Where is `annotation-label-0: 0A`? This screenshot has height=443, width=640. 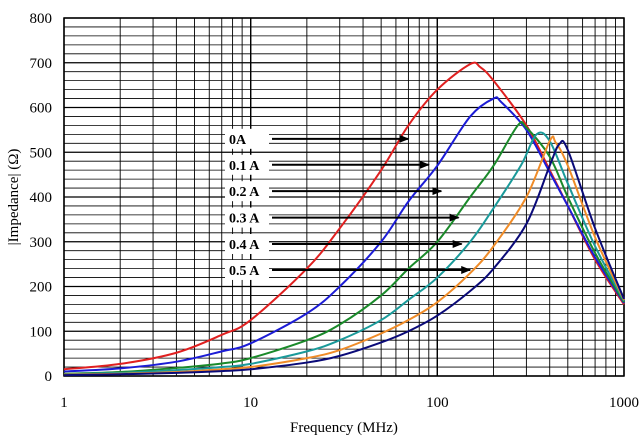 annotation-label-0: 0A is located at coordinates (238, 140).